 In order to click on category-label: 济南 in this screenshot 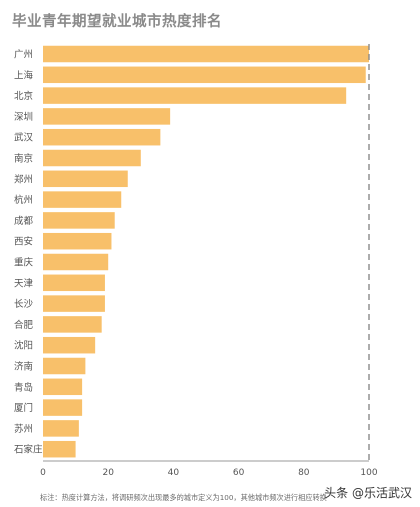, I will do `click(23, 367)`.